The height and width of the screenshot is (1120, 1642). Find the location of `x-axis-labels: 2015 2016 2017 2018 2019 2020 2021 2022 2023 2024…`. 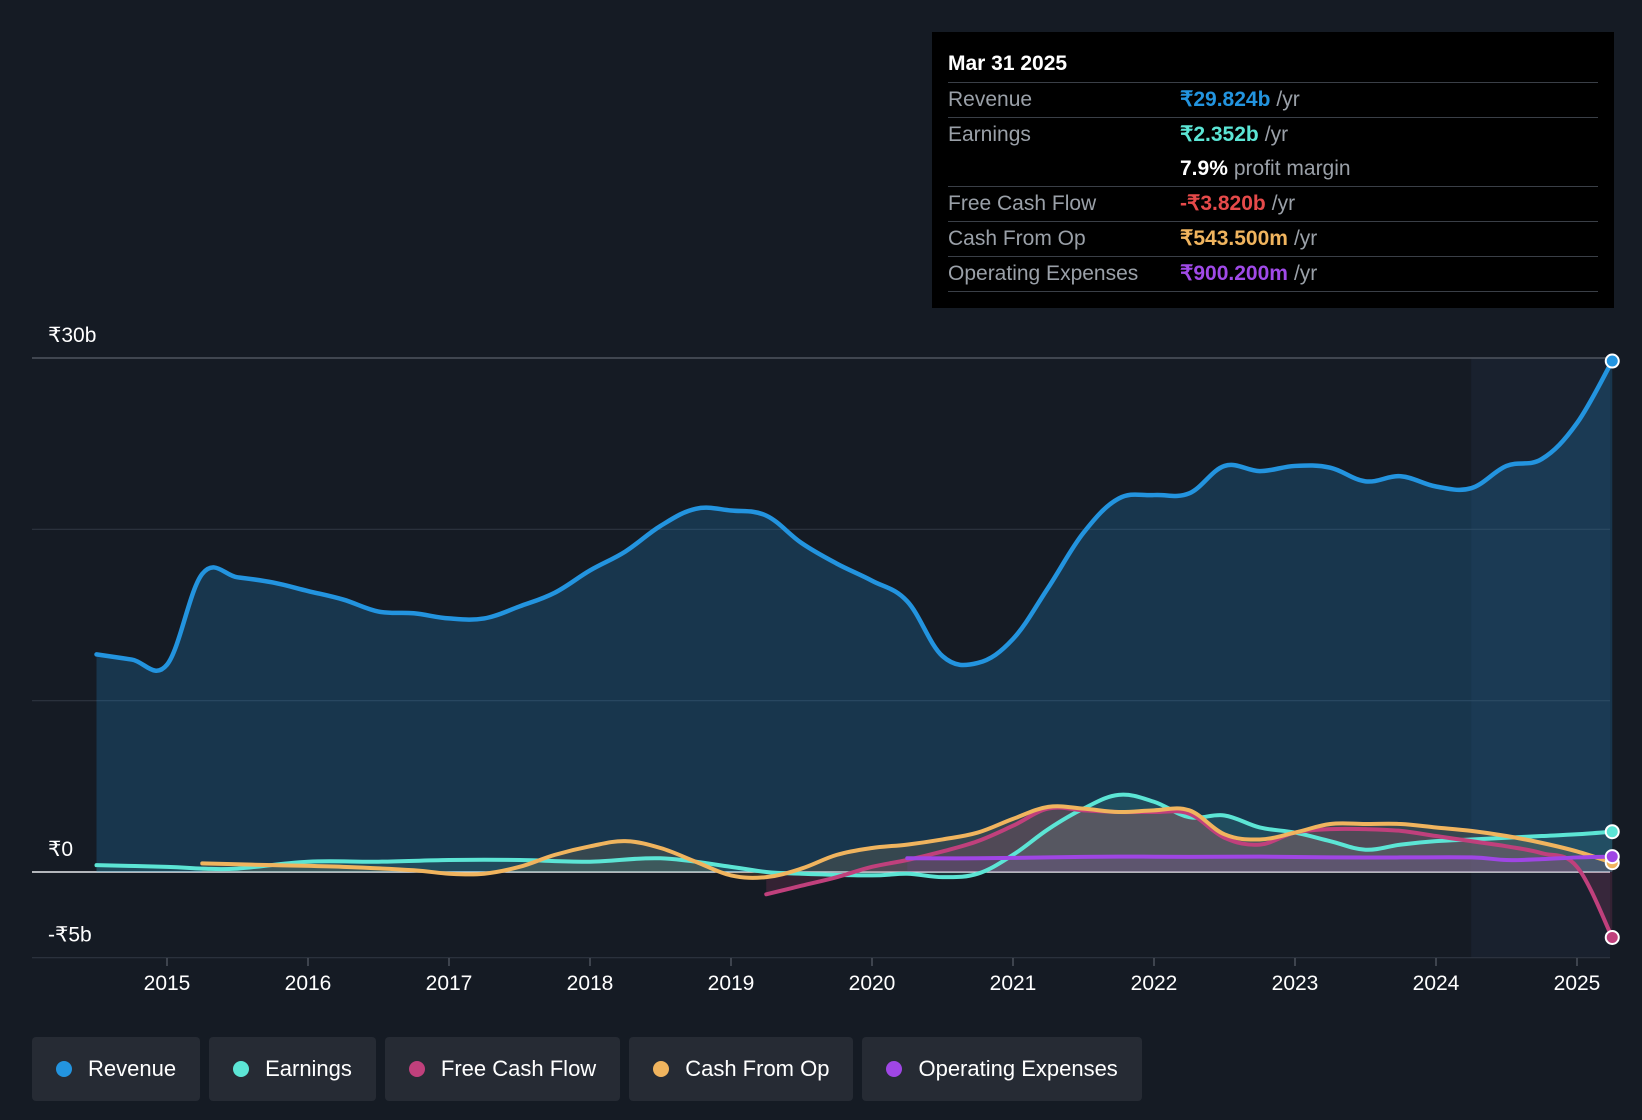

x-axis-labels: 2015 2016 2017 2018 2019 2020 2021 2022 2023 2024… is located at coordinates (872, 976).